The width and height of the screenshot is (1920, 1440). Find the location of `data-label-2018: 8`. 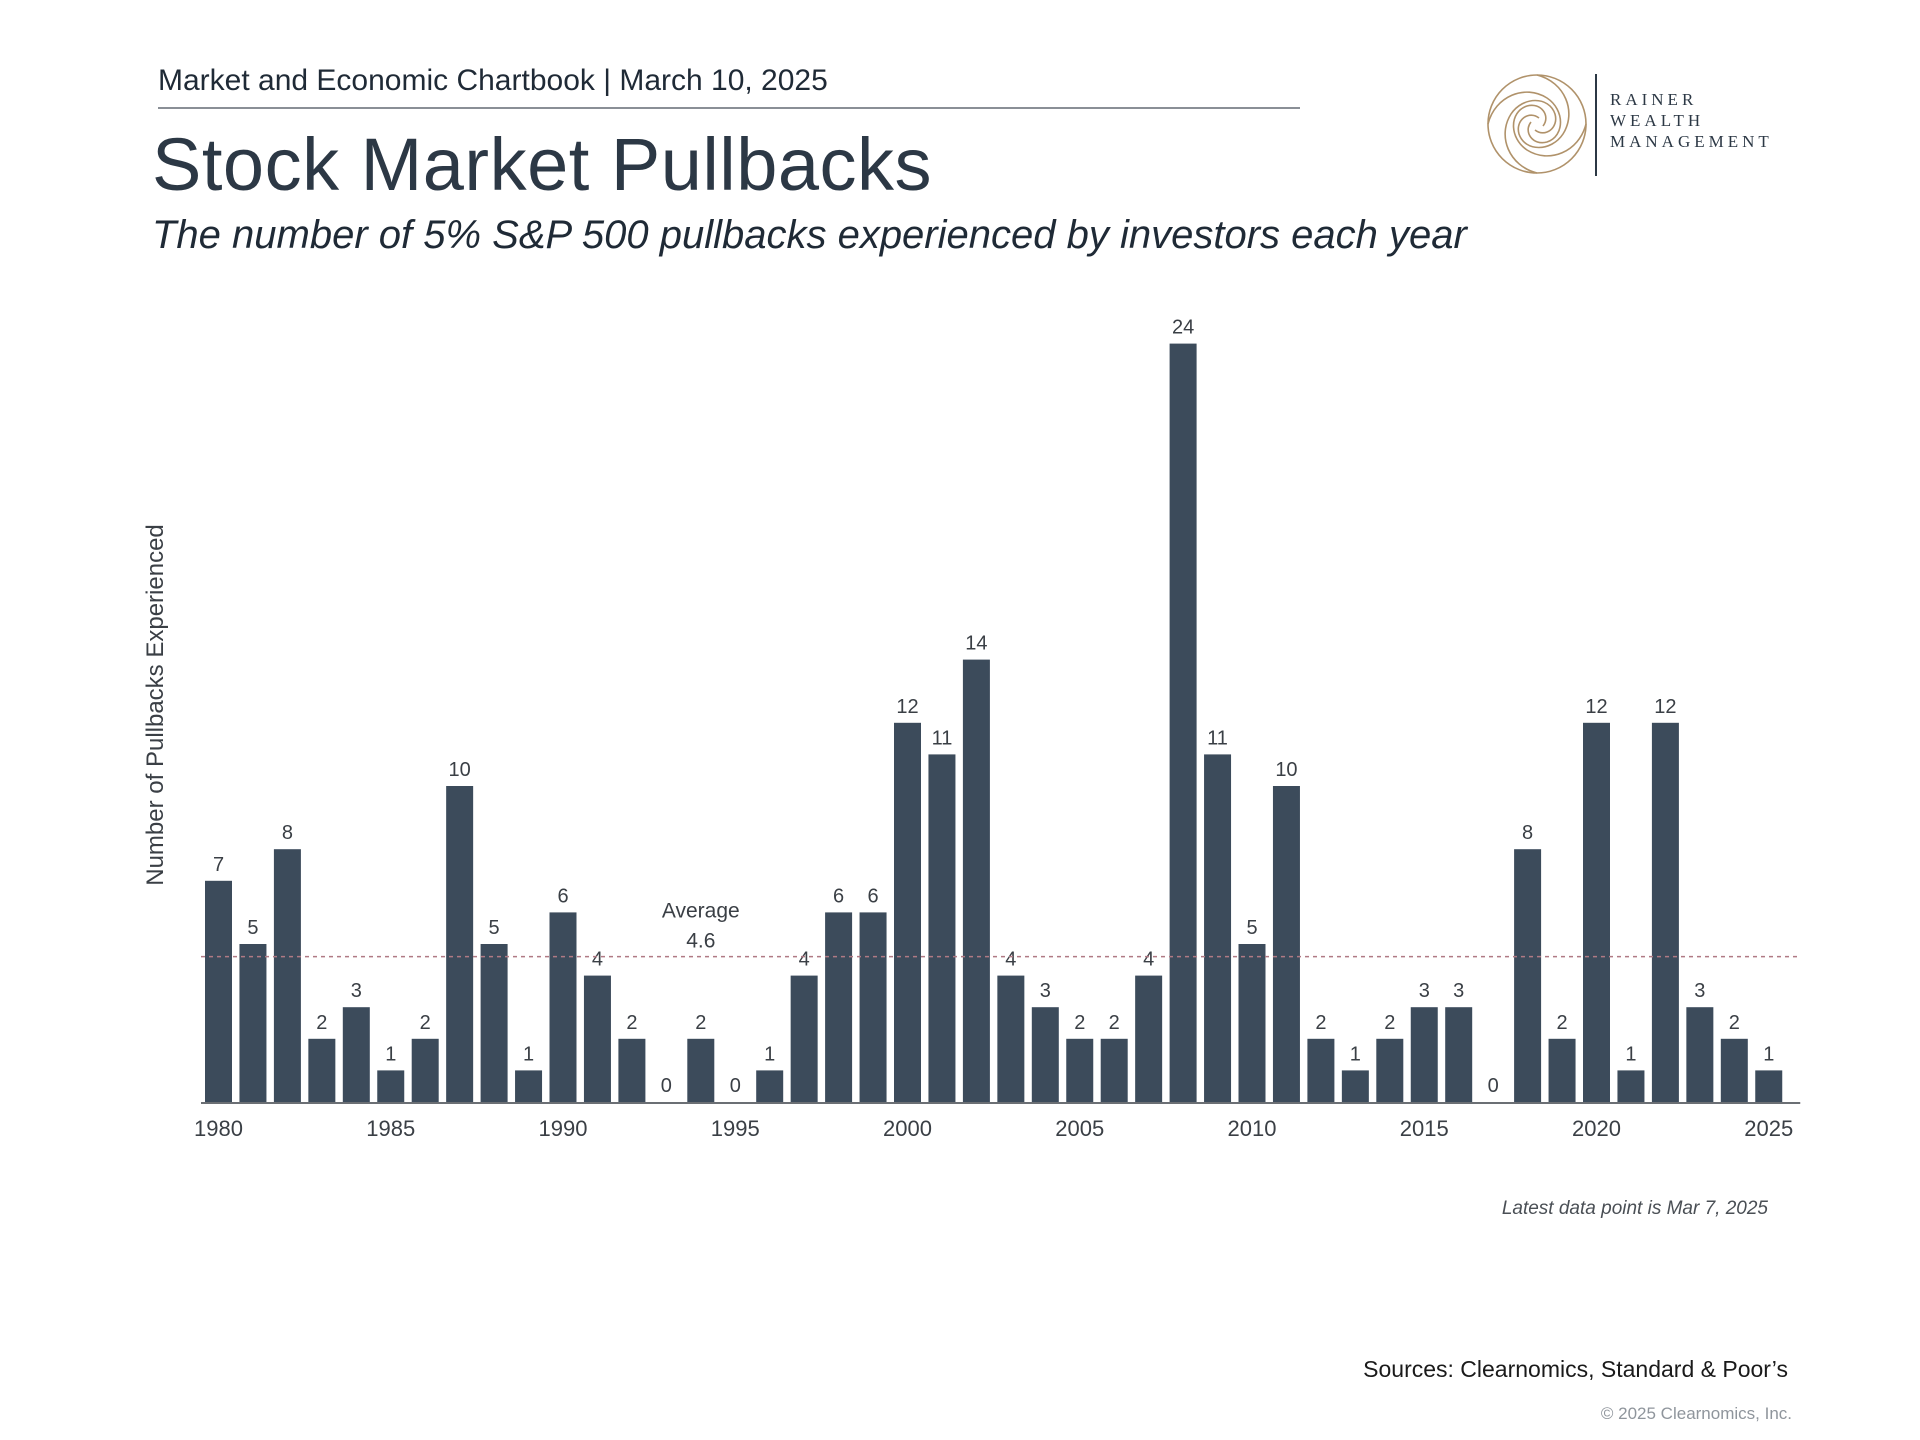

data-label-2018: 8 is located at coordinates (1527, 833).